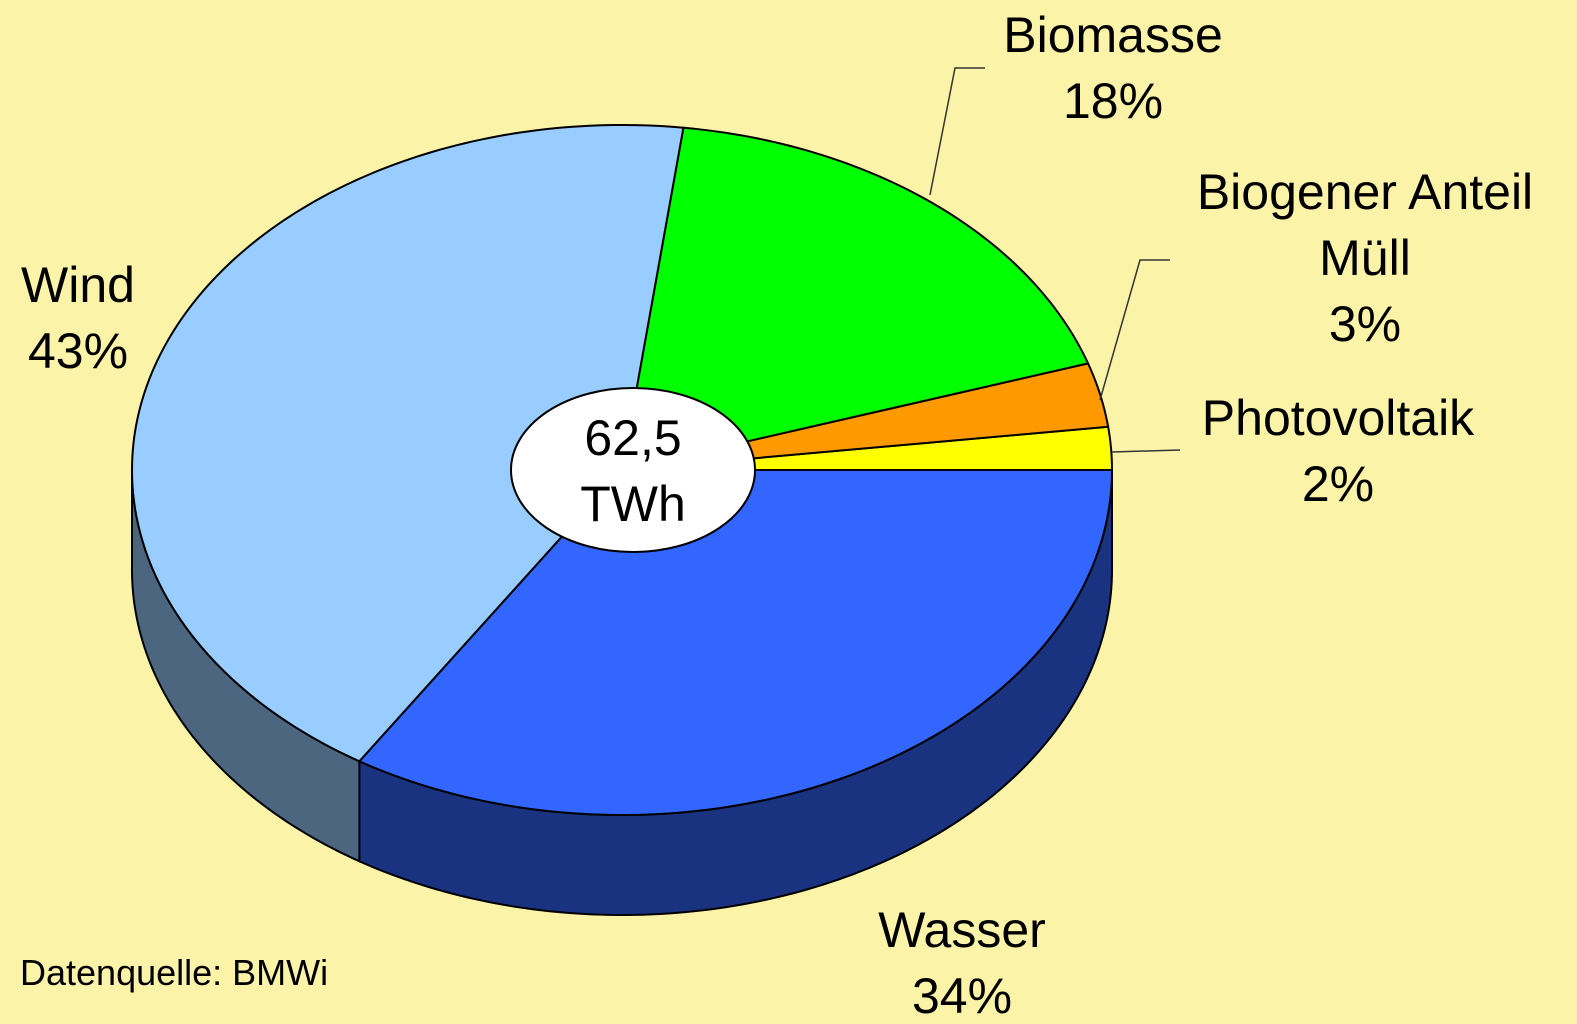 This screenshot has width=1577, height=1024. What do you see at coordinates (1113, 68) in the screenshot?
I see `slice-label: Biomasse 18%` at bounding box center [1113, 68].